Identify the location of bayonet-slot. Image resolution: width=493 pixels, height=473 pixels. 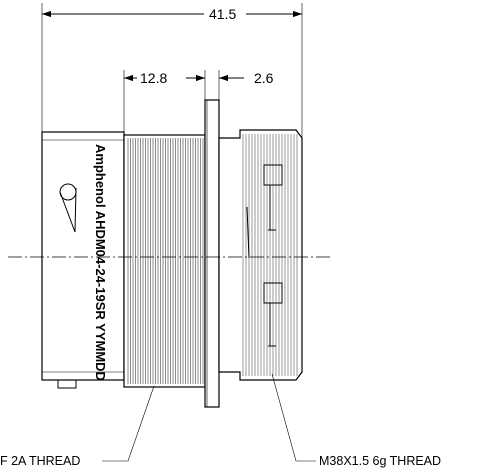
(273, 255).